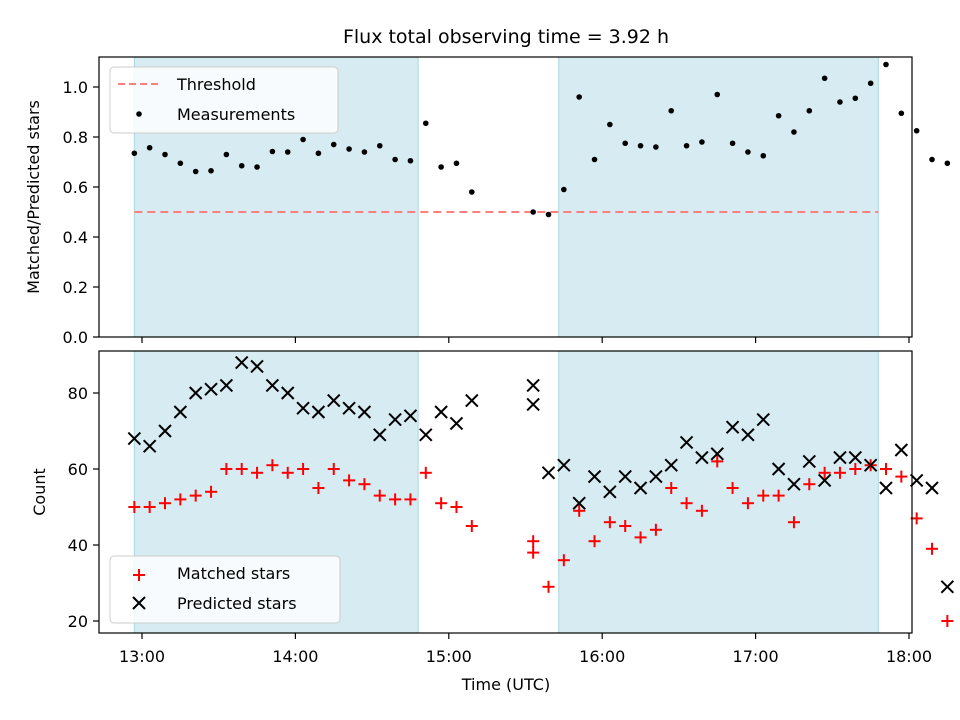  Describe the element at coordinates (83, 507) in the screenshot. I see `bottom-y-ticks: 20 40 60 80` at that location.